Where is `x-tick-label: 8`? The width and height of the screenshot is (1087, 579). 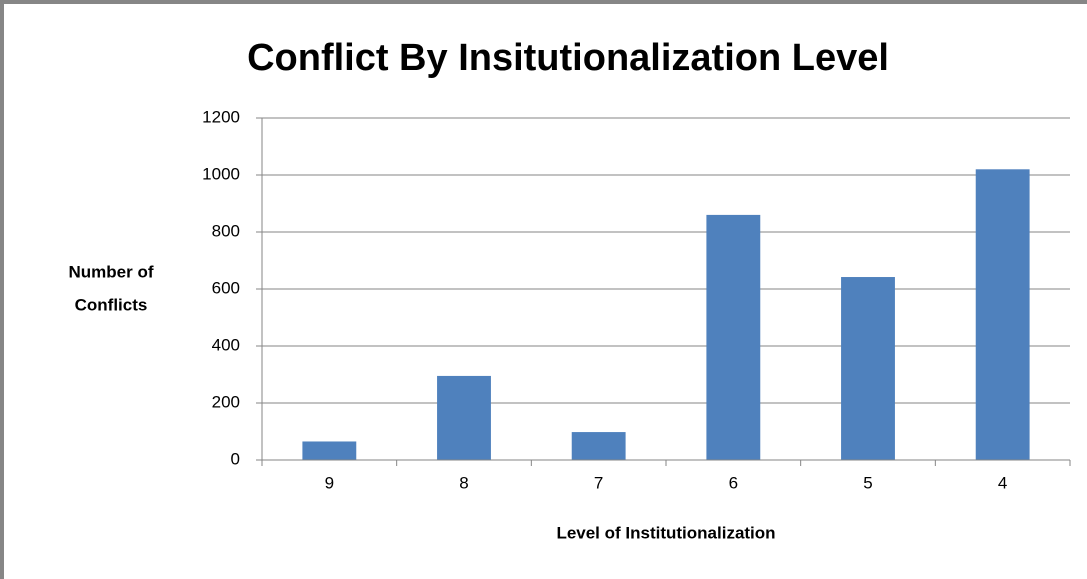
x-tick-label: 8 is located at coordinates (463, 482).